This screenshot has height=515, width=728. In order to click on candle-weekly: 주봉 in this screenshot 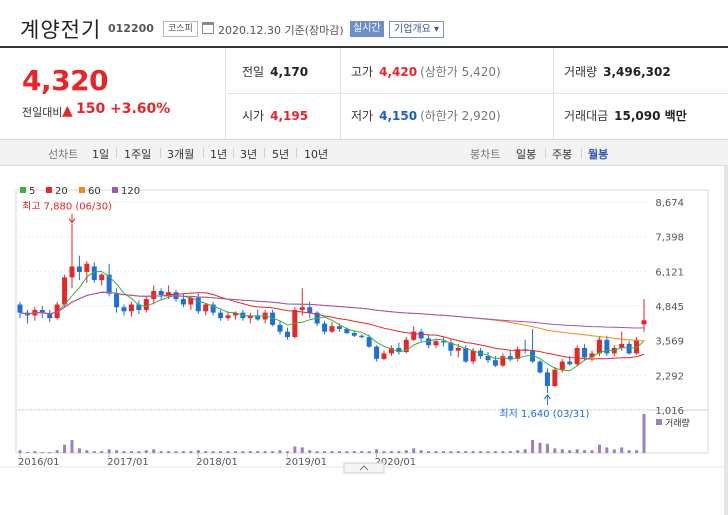, I will do `click(562, 154)`.